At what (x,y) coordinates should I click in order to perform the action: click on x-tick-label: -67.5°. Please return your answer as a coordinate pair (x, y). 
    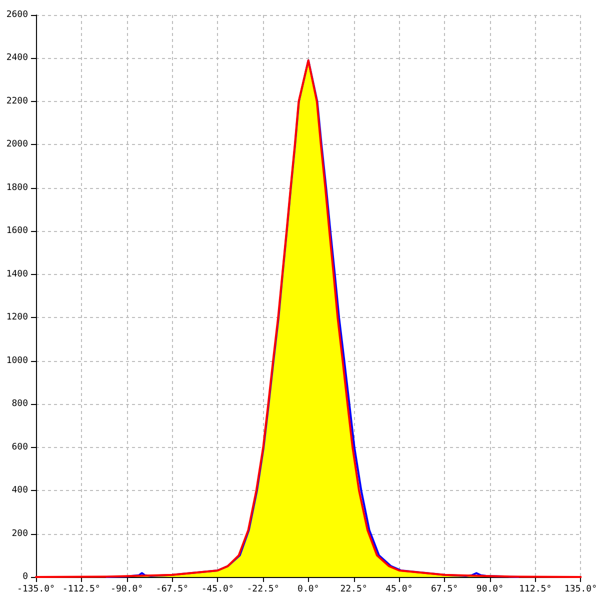
    Looking at the image, I should click on (172, 589).